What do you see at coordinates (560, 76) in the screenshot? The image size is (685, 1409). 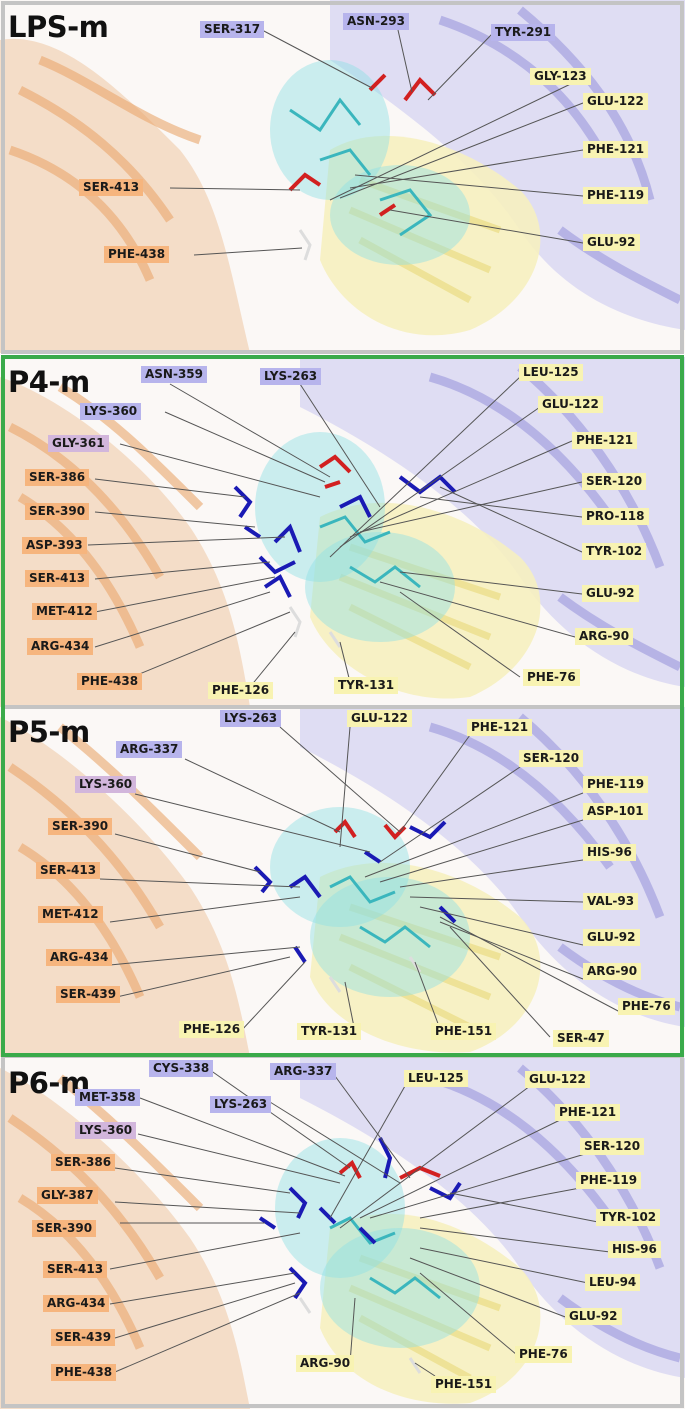 I see `residue-label: GLY-123` at bounding box center [560, 76].